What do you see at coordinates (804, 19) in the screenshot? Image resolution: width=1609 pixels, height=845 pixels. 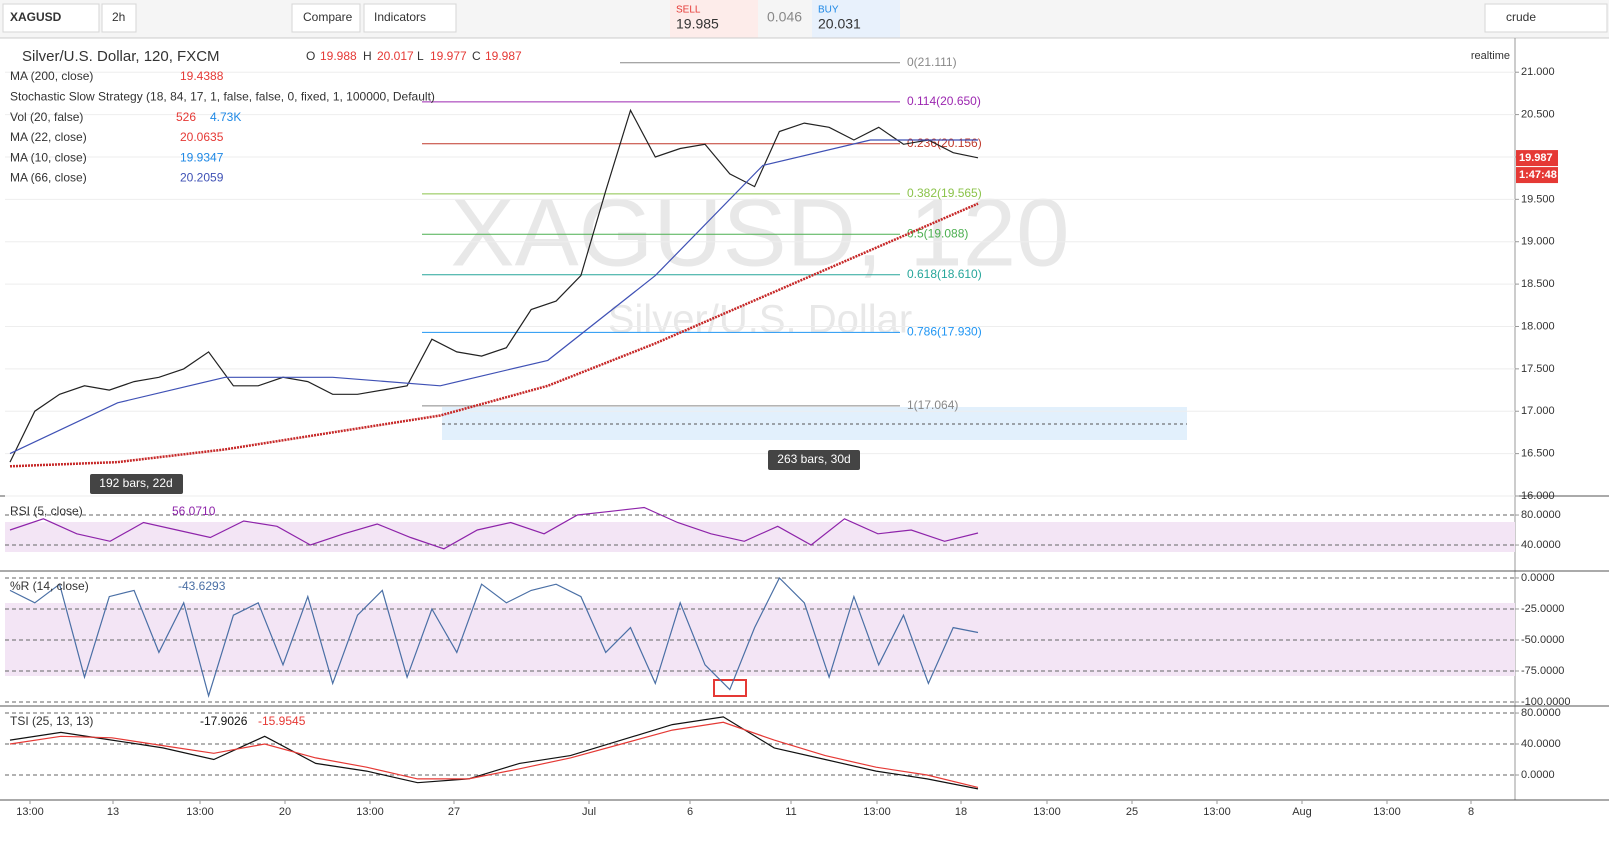 I see `toolbar` at bounding box center [804, 19].